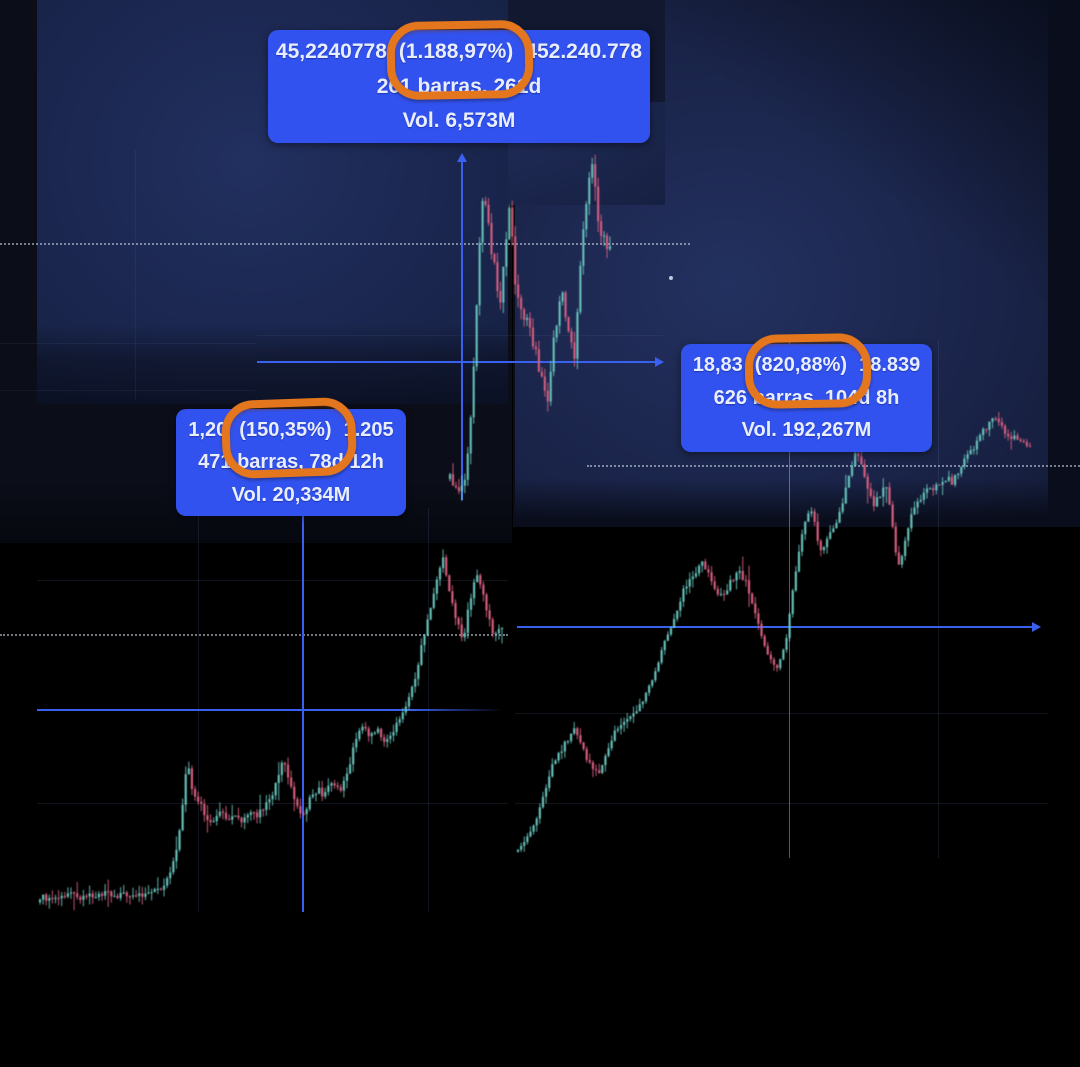 This screenshot has width=1080, height=1067. I want to click on tooltip-top-percent: (1.188,97%), so click(456, 52).